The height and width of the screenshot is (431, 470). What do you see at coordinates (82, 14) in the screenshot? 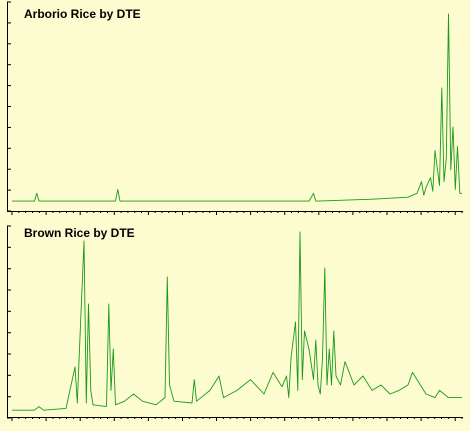
I see `arborio-title: Arborio Rice by DTE` at bounding box center [82, 14].